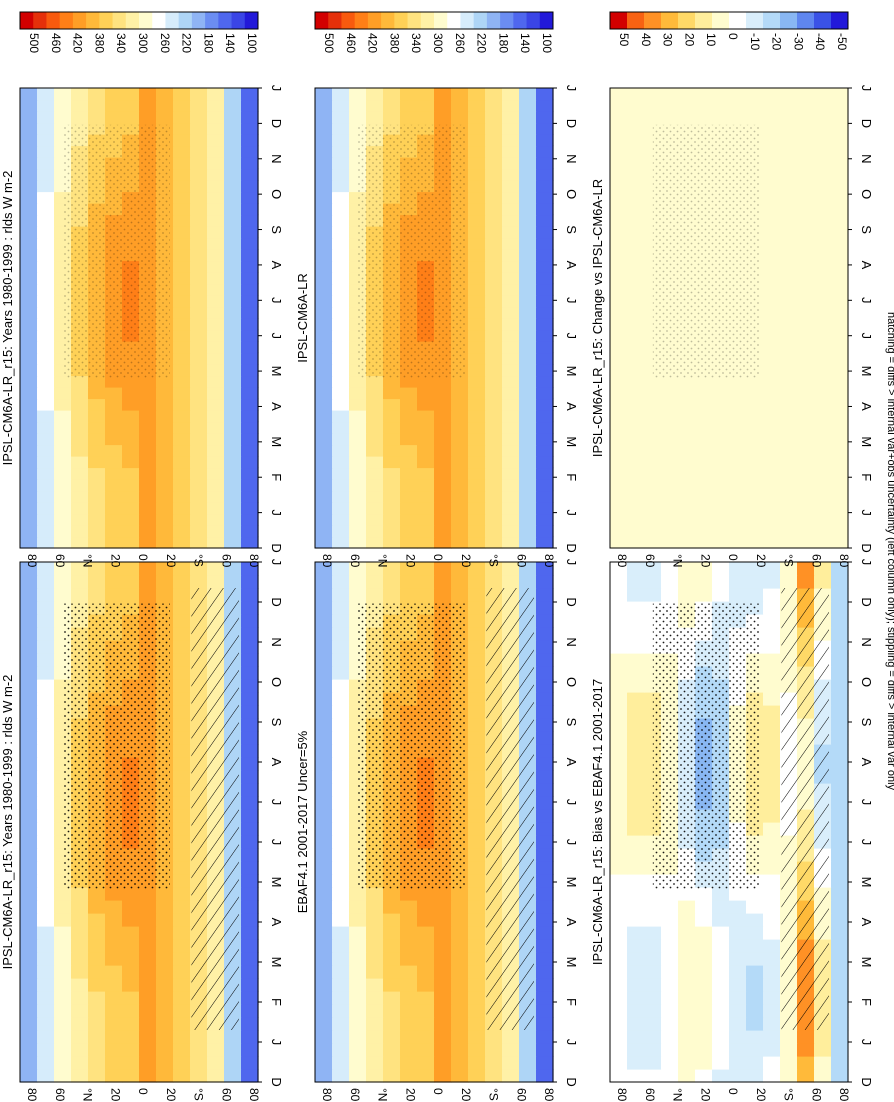 The width and height of the screenshot is (894, 1102). What do you see at coordinates (733, 1091) in the screenshot?
I see `y-tick-label: 0` at bounding box center [733, 1091].